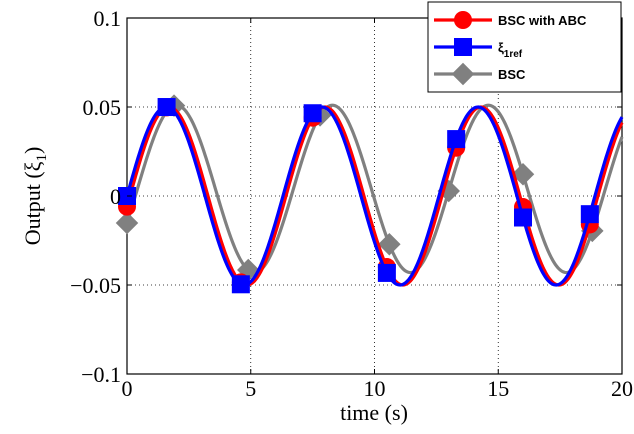 The width and height of the screenshot is (634, 434). What do you see at coordinates (374, 412) in the screenshot?
I see `x-axis-label: time (s)` at bounding box center [374, 412].